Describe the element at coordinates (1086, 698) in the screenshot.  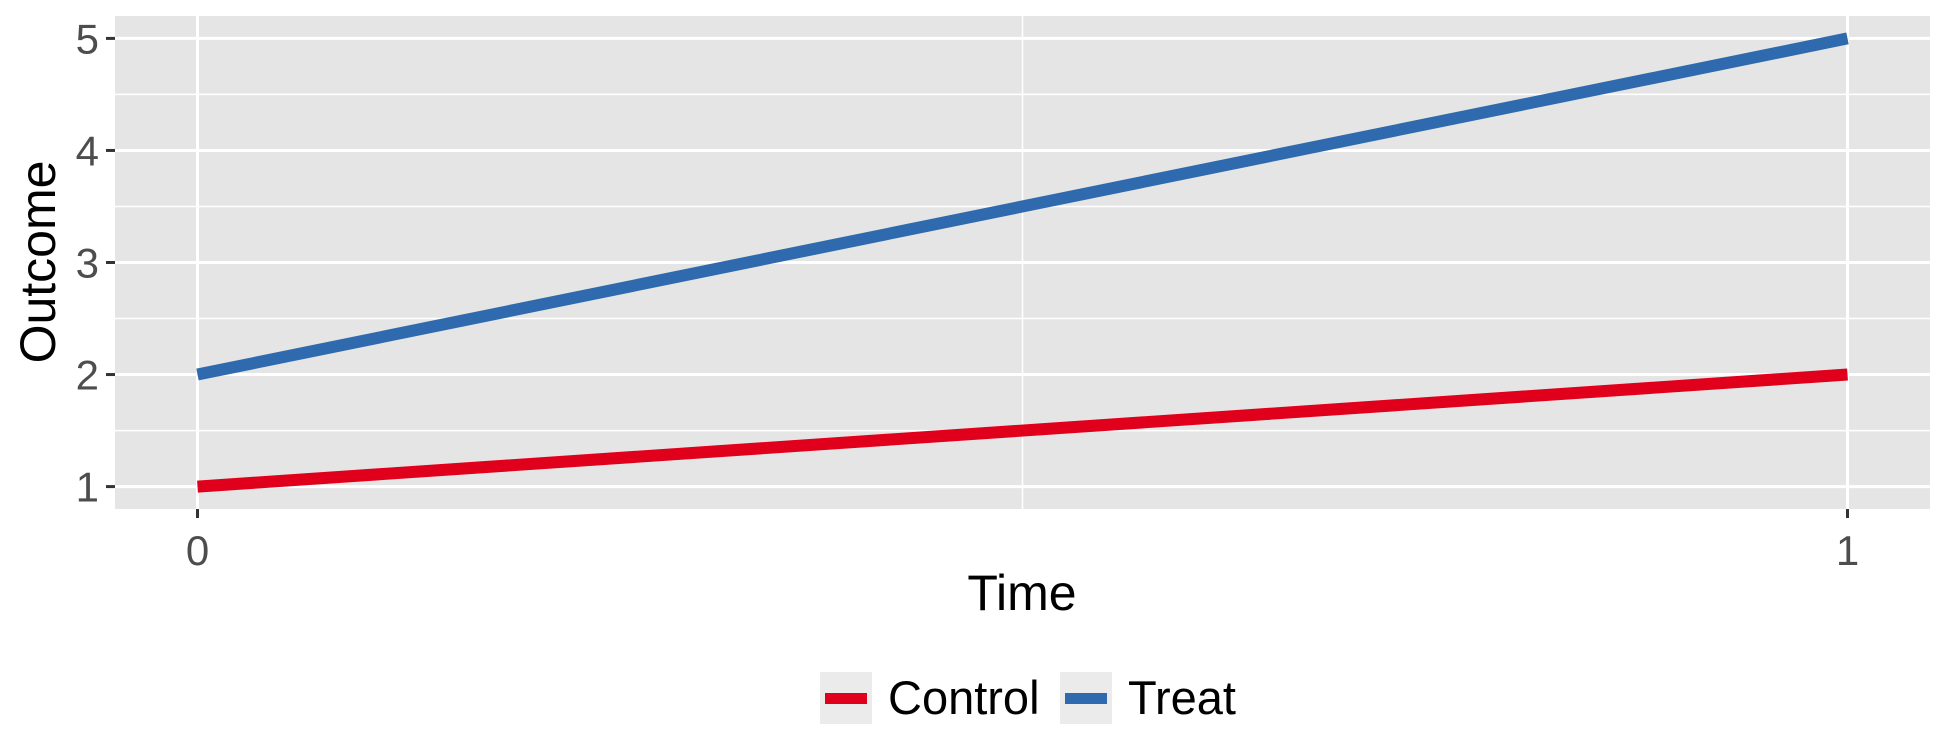
I see `legend-swatch-treat` at that location.